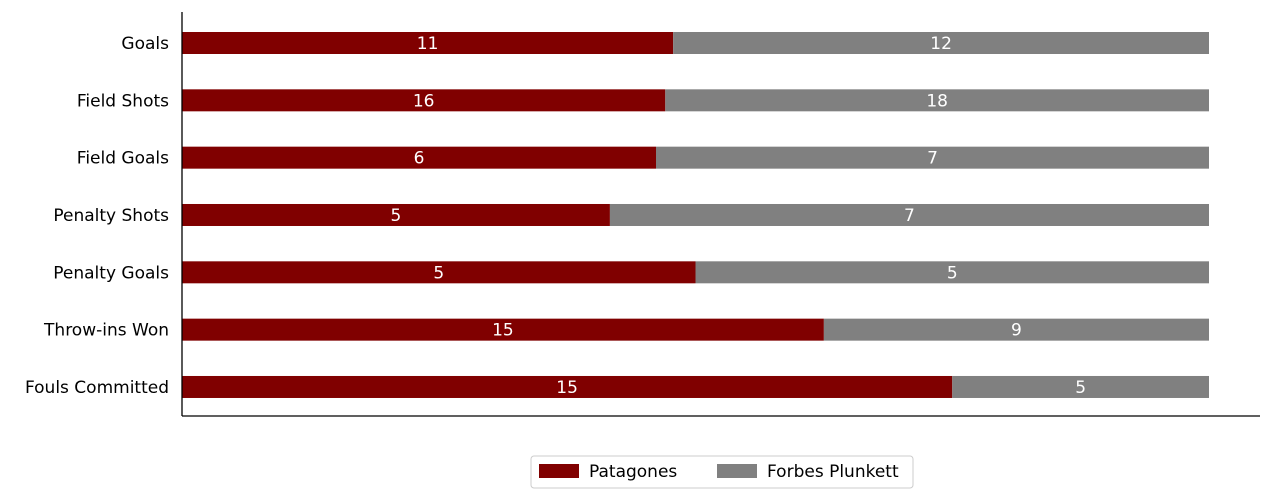 Image resolution: width=1280 pixels, height=500 pixels. What do you see at coordinates (123, 101) in the screenshot?
I see `category-label-field-shots: Field Shots` at bounding box center [123, 101].